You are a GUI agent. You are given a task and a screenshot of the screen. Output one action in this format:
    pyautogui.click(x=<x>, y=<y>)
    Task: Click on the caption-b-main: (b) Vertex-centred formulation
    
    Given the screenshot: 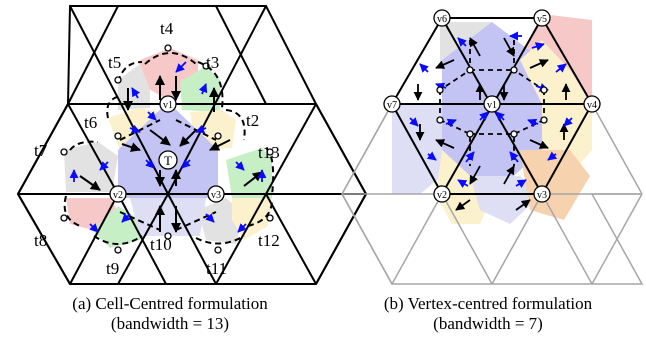 What is the action you would take?
    pyautogui.click(x=488, y=303)
    